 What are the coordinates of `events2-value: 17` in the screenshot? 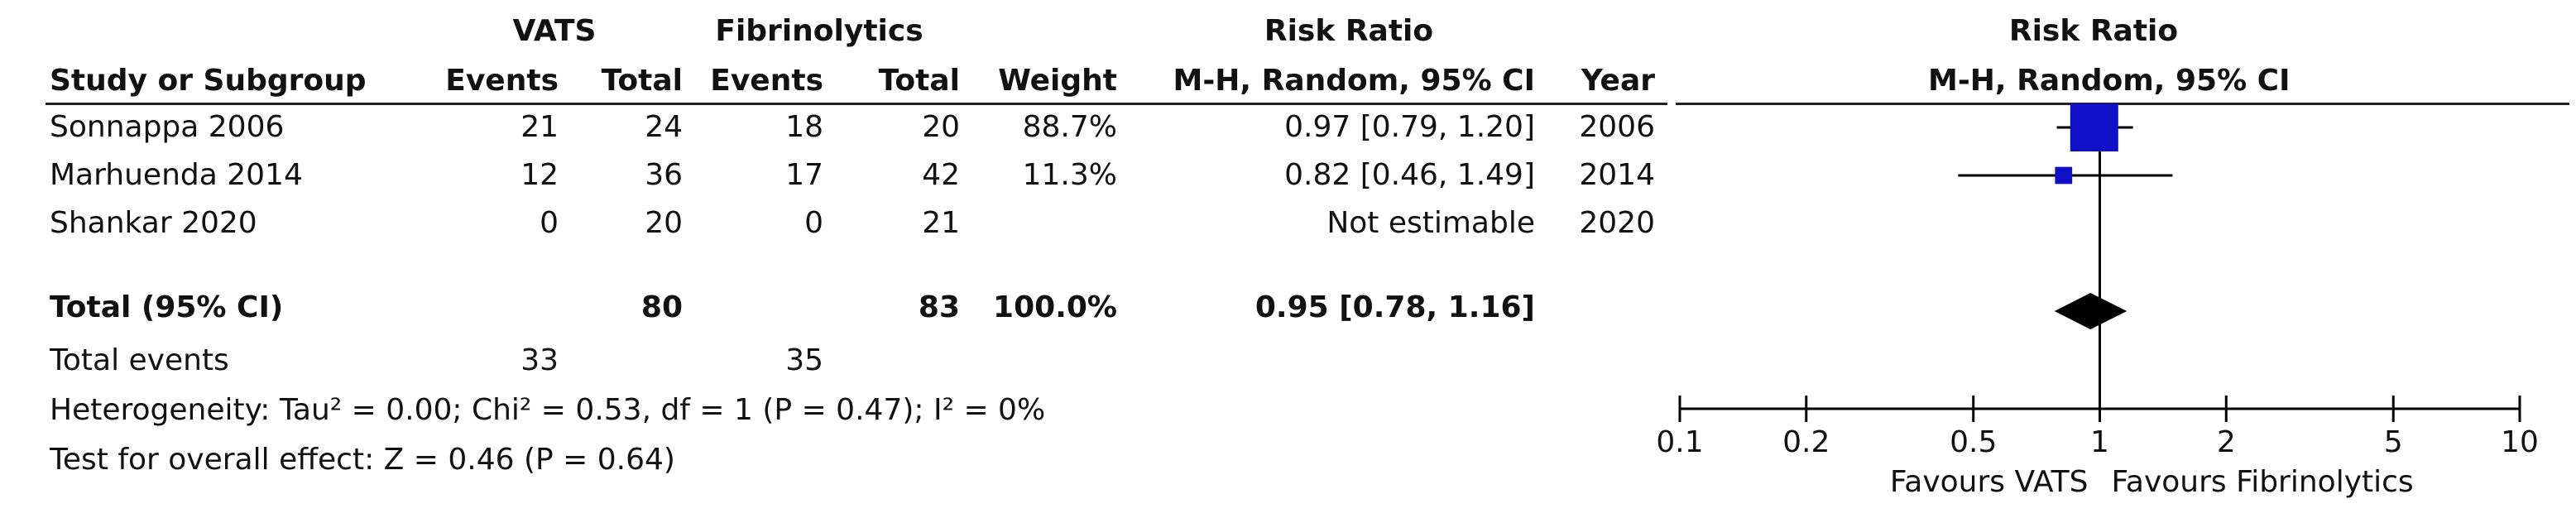 It's located at (804, 175).